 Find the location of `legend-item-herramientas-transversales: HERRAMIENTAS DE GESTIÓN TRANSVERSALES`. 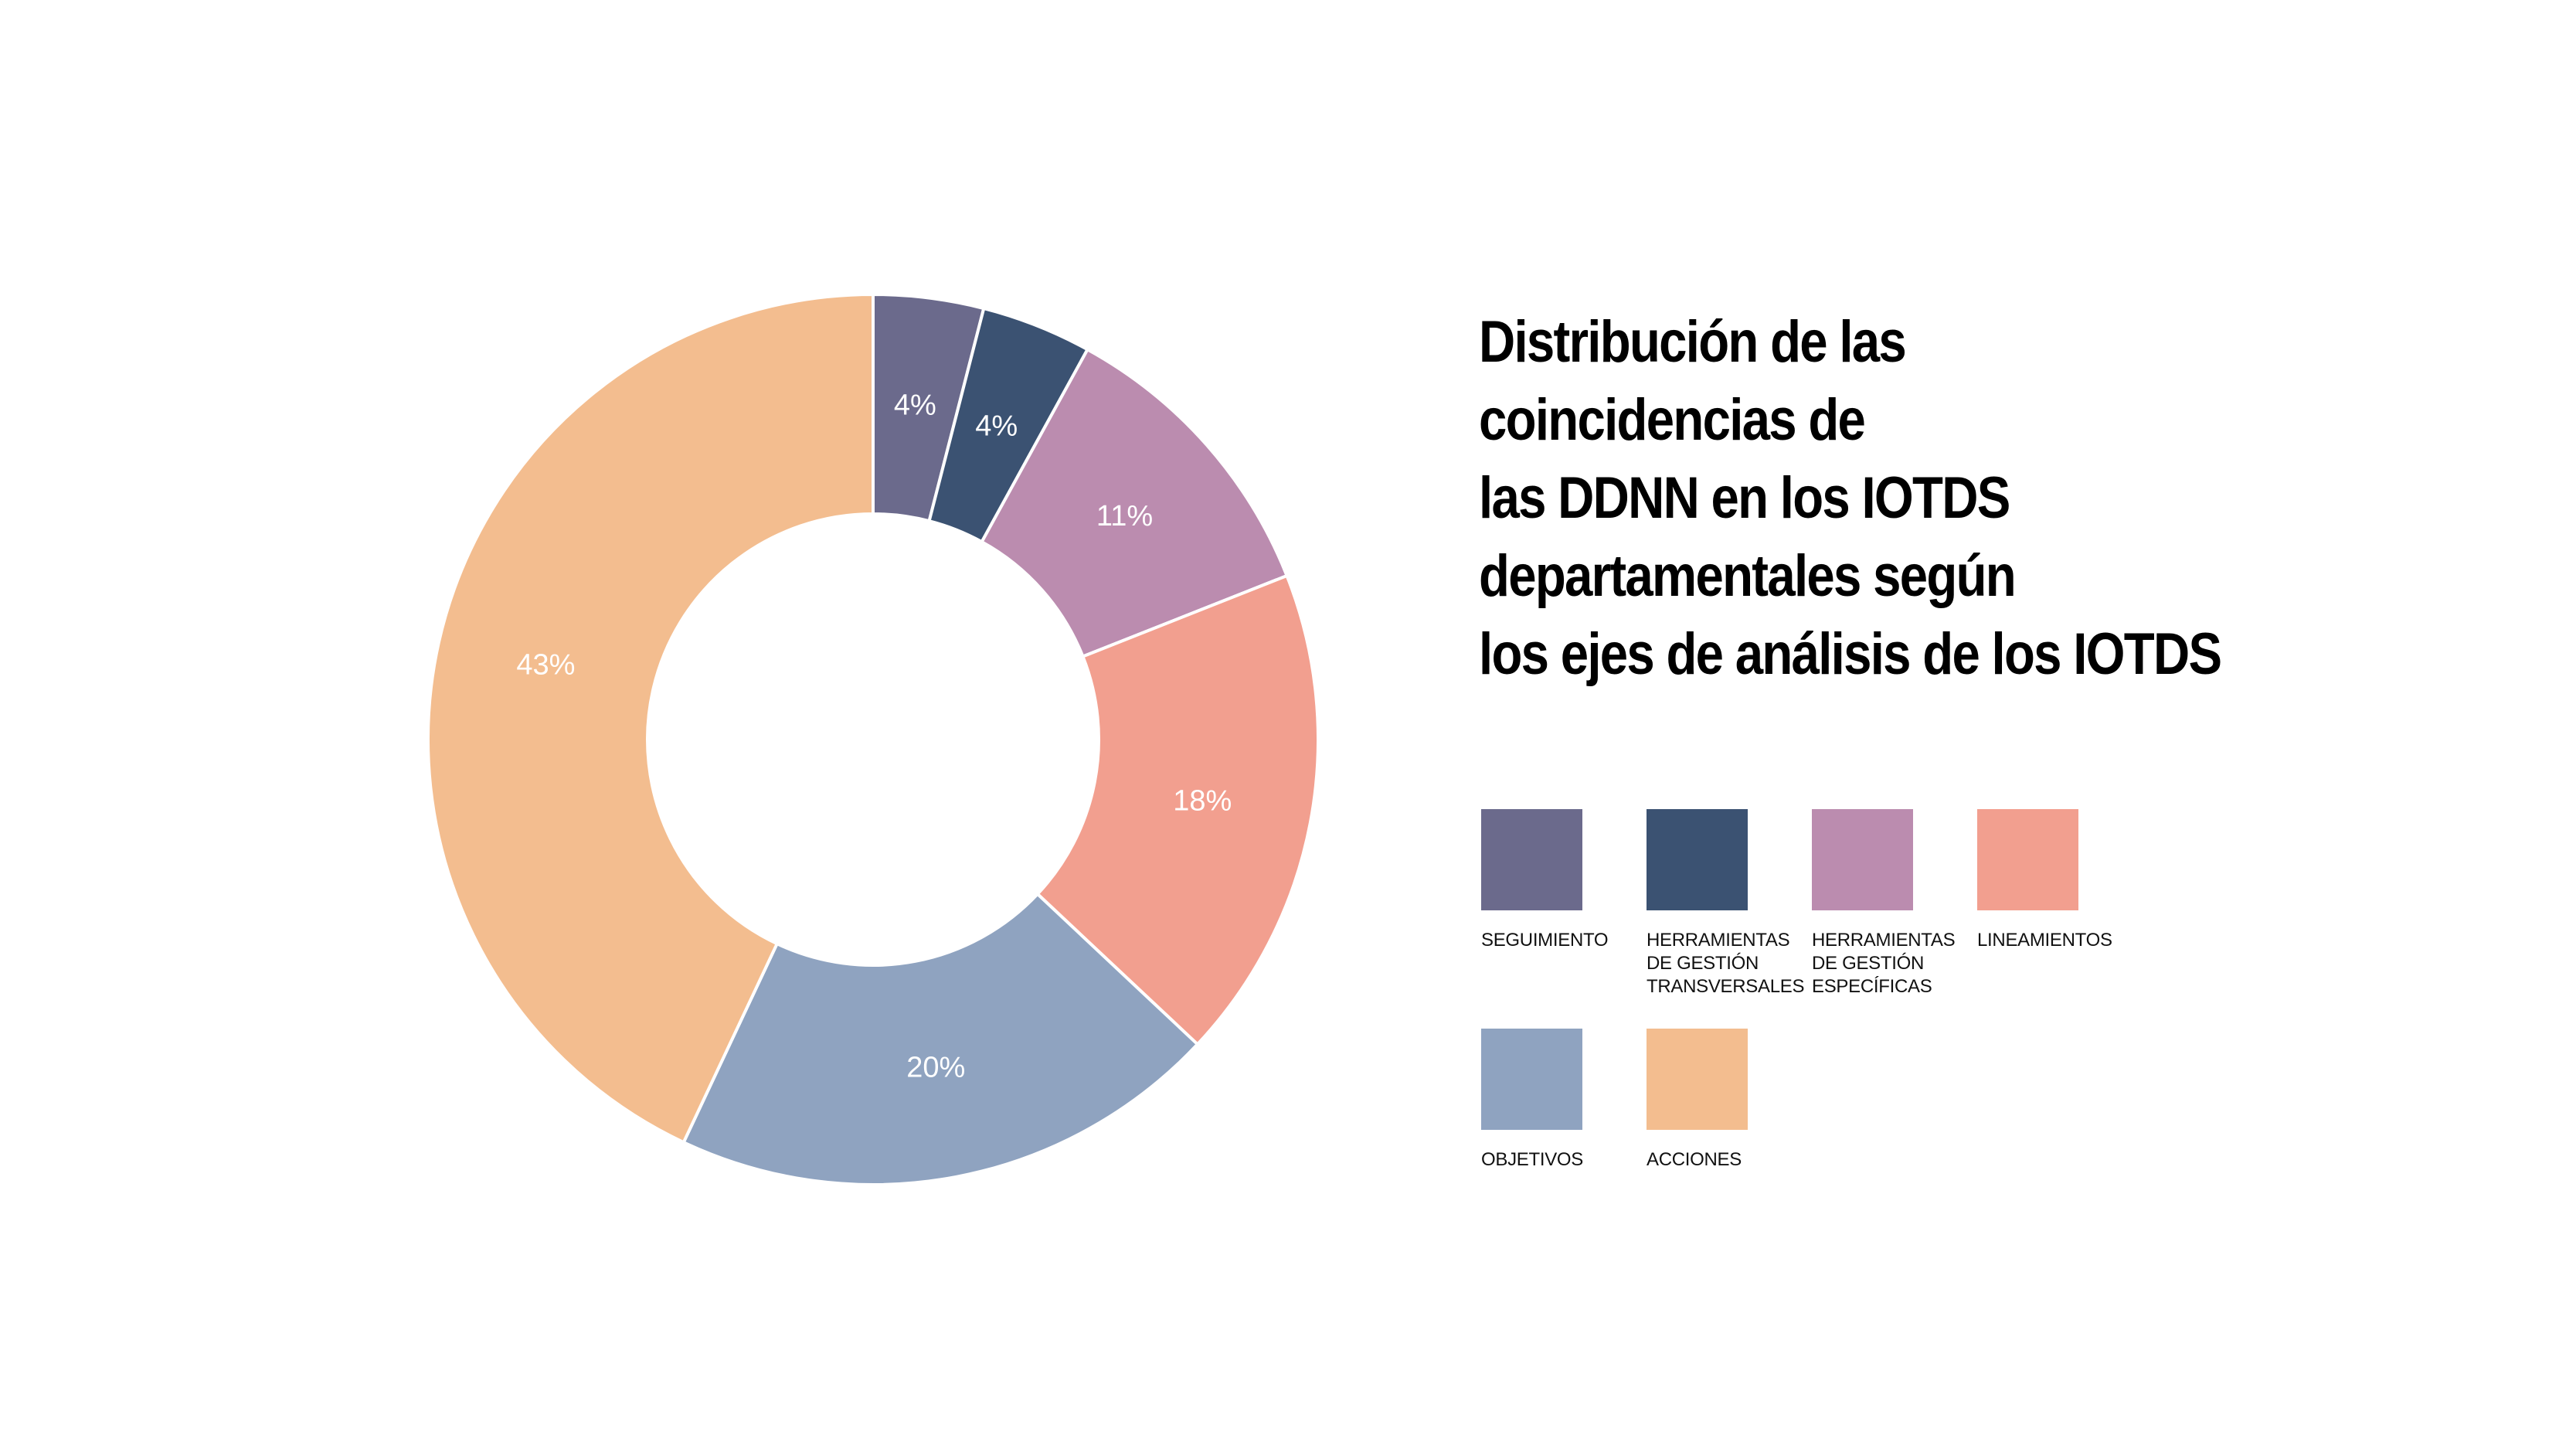

legend-item-herramientas-transversales: HERRAMIENTAS DE GESTIÓN TRANSVERSALES is located at coordinates (1728, 904).